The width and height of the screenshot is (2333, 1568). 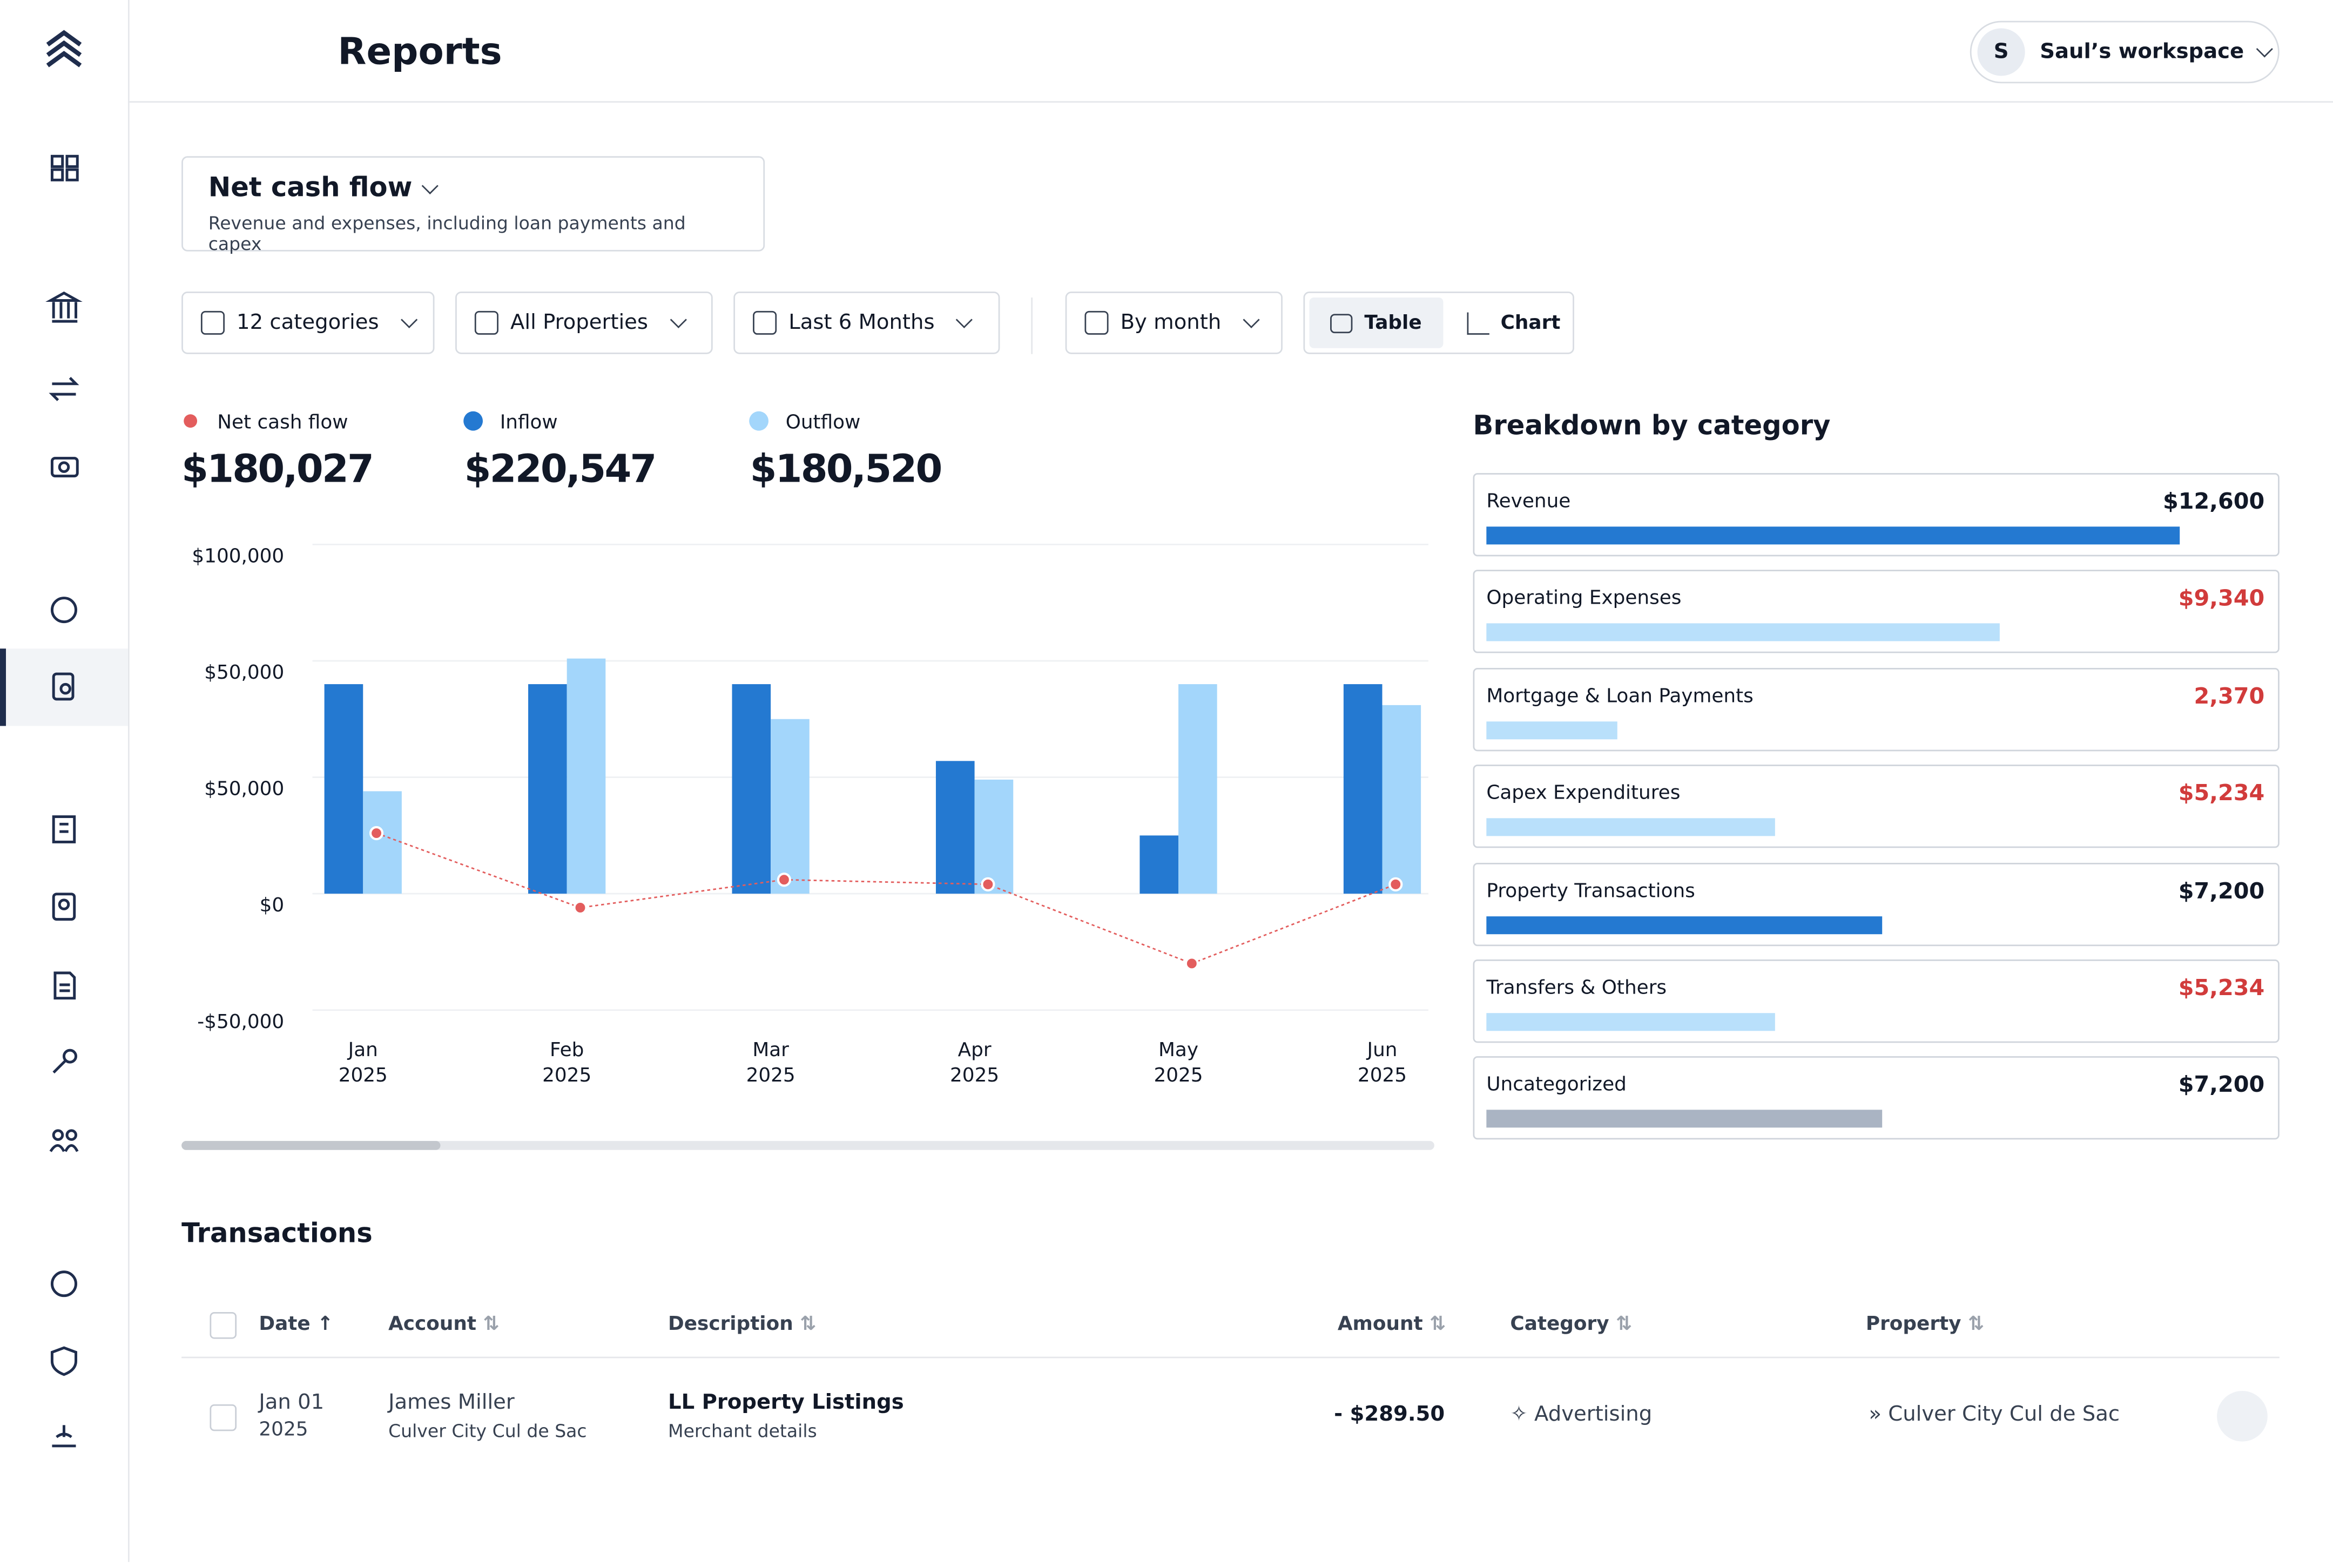 I want to click on workspace-switcher: S Saul’s workspace, so click(x=2125, y=52).